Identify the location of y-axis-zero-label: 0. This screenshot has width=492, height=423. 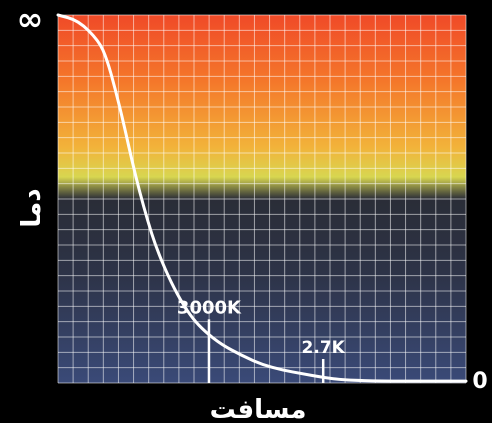
(479, 381).